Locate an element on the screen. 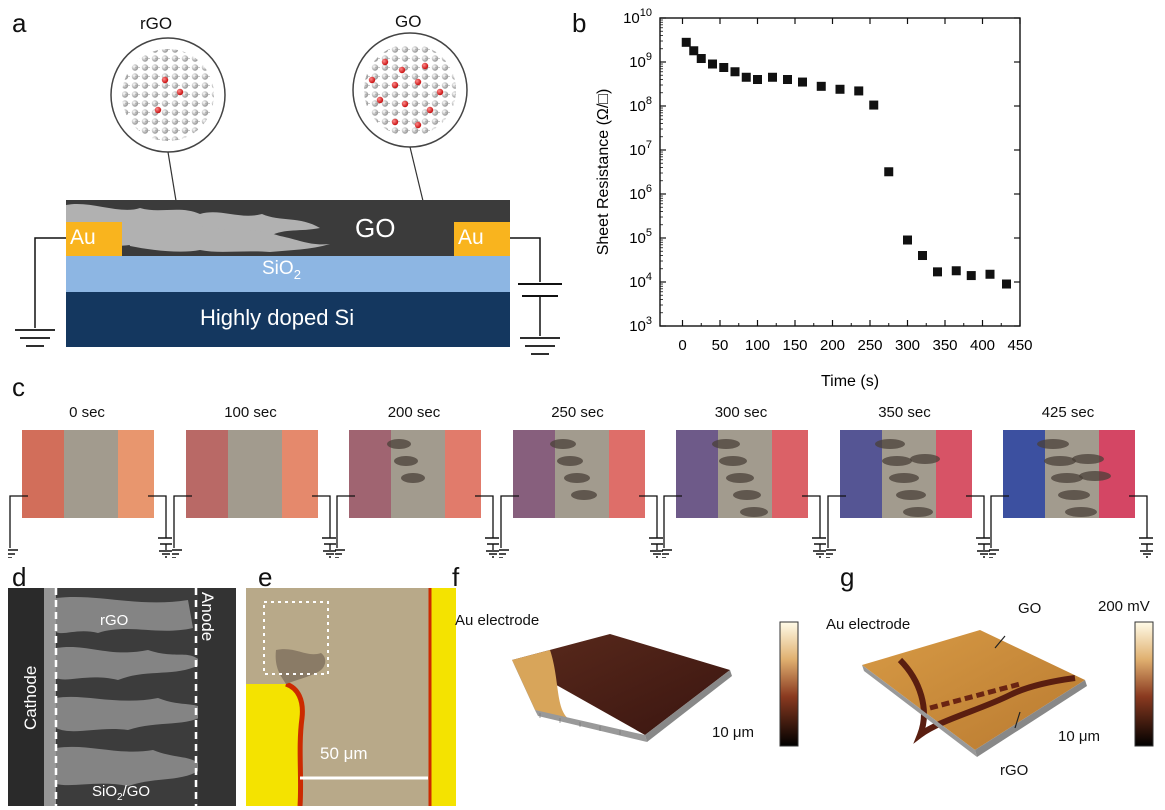 Image resolution: width=1165 pixels, height=810 pixels. au-right-label: Au is located at coordinates (471, 237).